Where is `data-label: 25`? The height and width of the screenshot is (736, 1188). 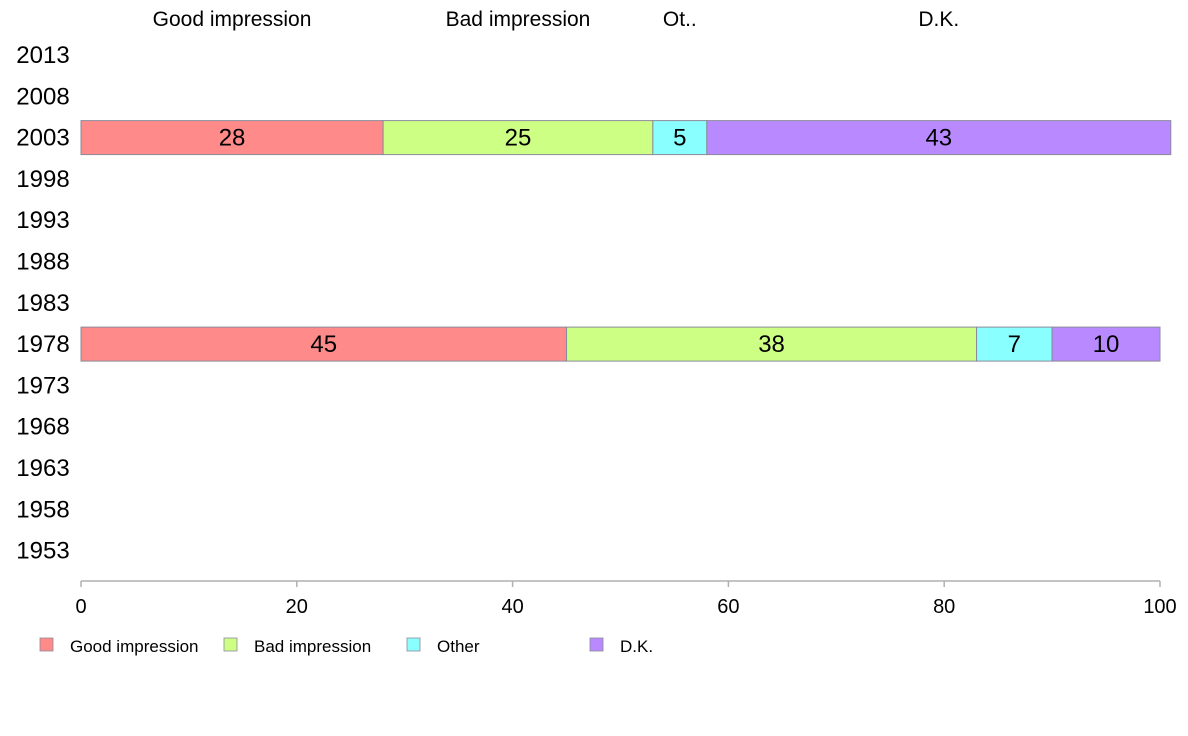 data-label: 25 is located at coordinates (518, 138).